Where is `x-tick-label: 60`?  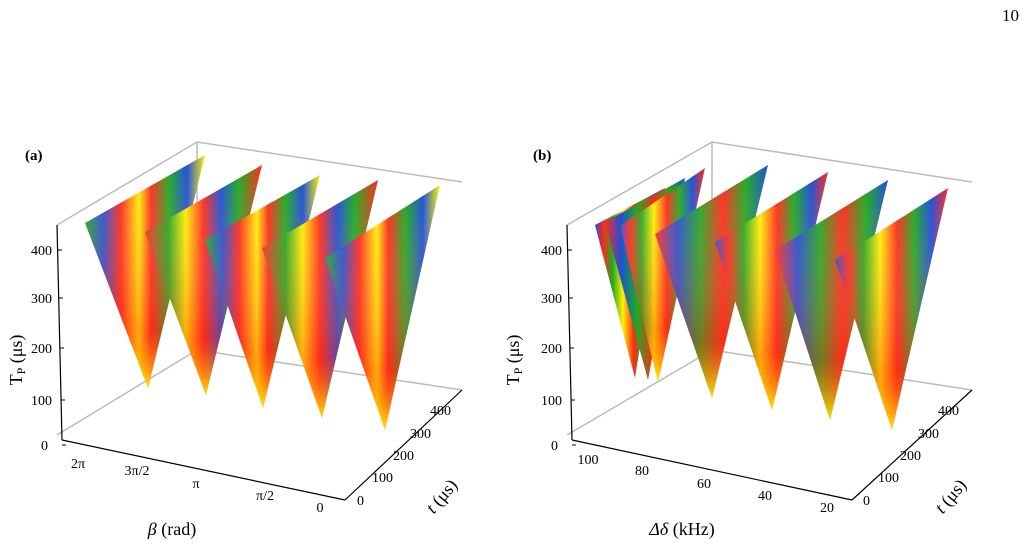
x-tick-label: 60 is located at coordinates (704, 484).